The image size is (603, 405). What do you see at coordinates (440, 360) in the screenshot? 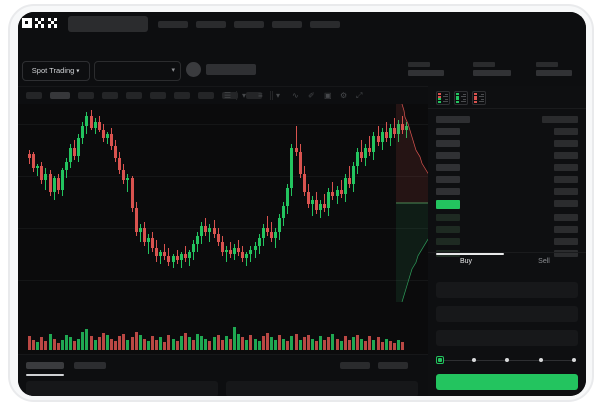
I see `amount-slider-handle` at bounding box center [440, 360].